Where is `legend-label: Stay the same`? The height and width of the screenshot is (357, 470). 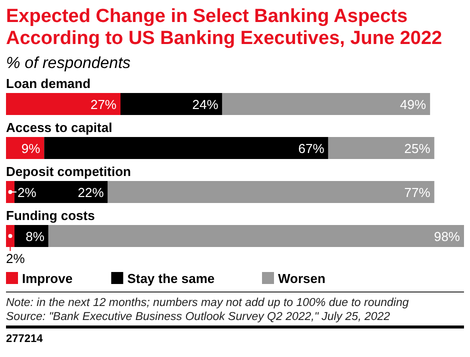
legend-label: Stay the same is located at coordinates (171, 278).